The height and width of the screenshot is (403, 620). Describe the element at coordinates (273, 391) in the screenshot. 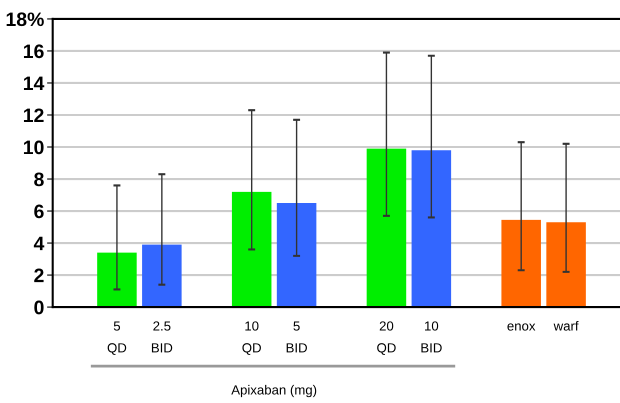

I see `text: Apixaban (mg)` at that location.